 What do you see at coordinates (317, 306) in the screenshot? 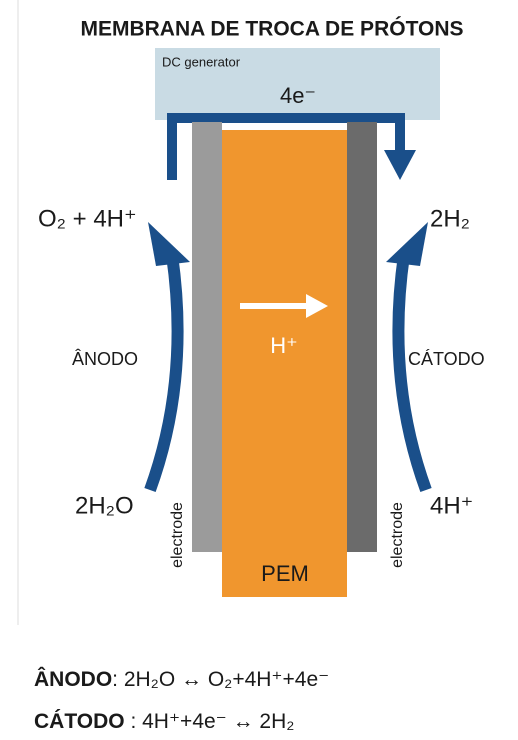
I see `ion-arrowhead` at bounding box center [317, 306].